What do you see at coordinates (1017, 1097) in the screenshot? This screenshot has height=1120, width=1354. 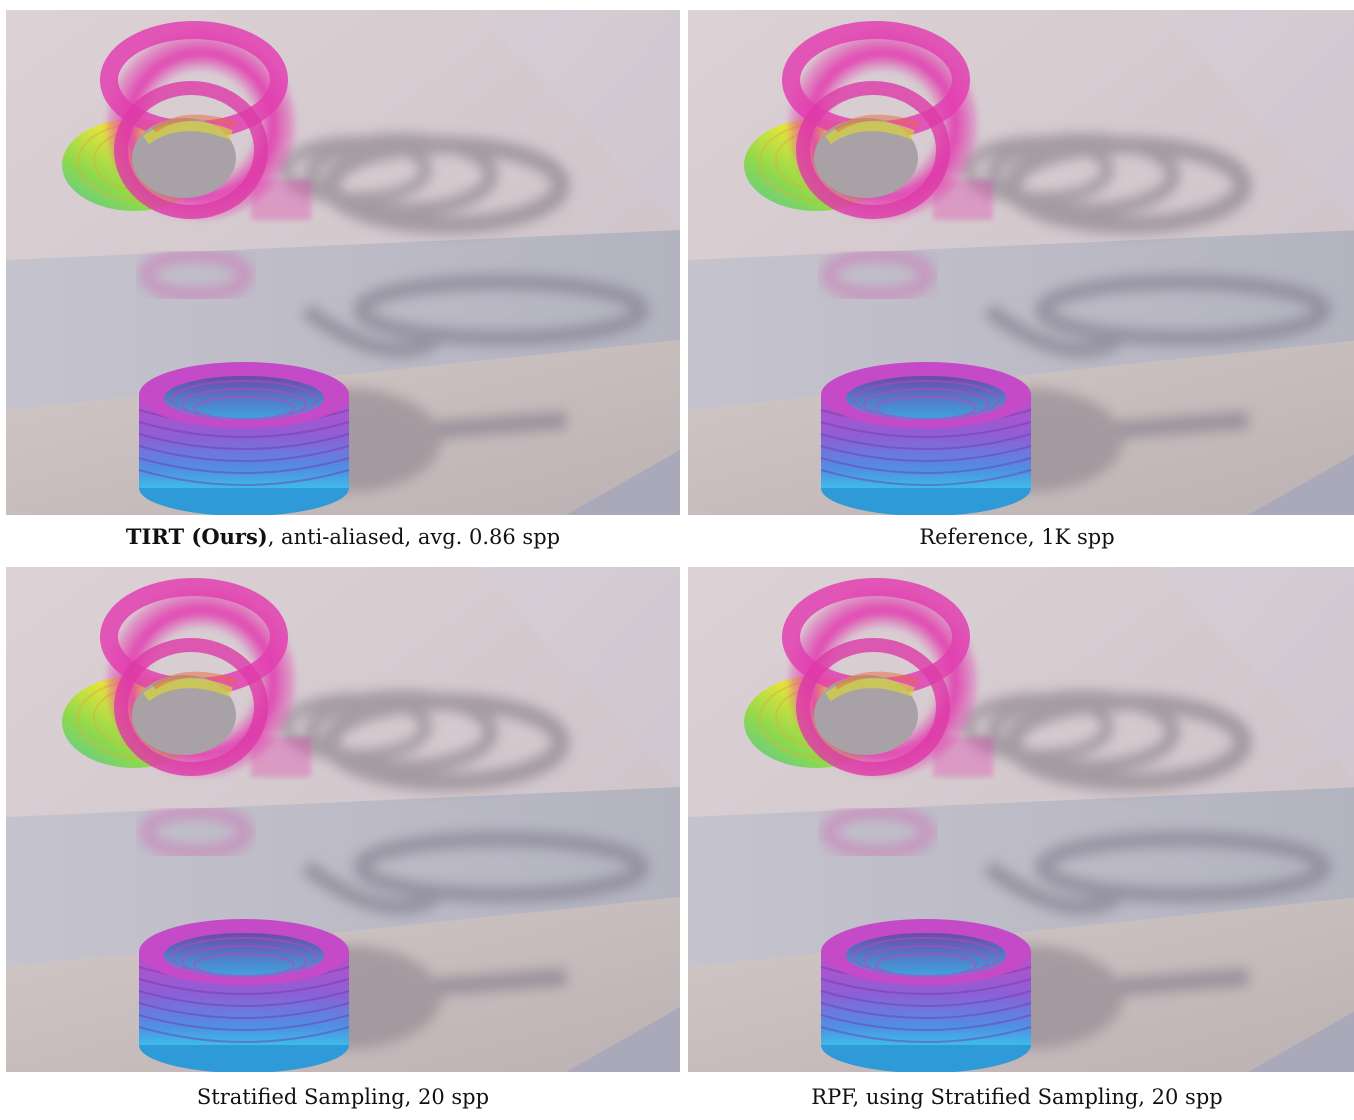 I see `caption-rpf: RPF, using Stratified Sampling, 20 spp` at bounding box center [1017, 1097].